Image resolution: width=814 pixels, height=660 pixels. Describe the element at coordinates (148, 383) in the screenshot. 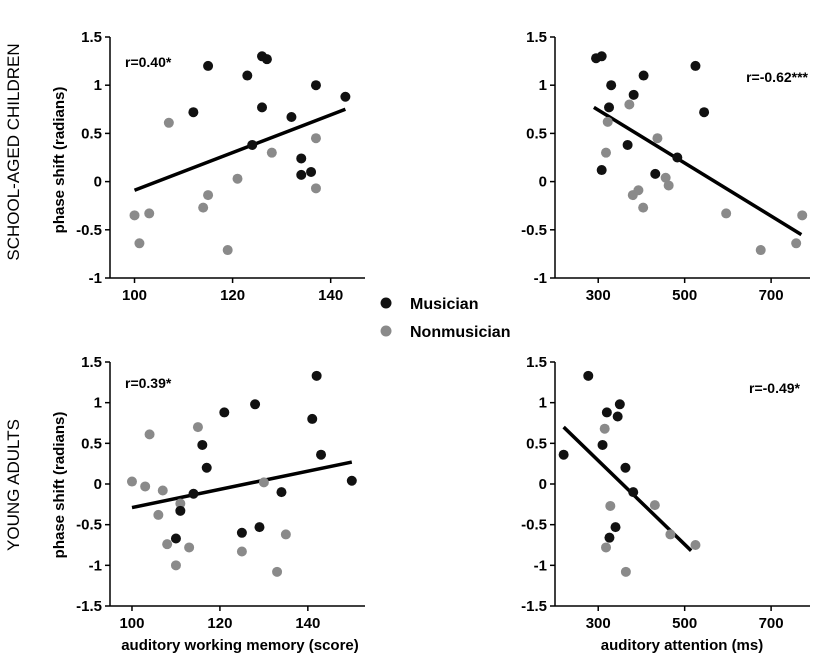

I see `correlation-label: r=0.39*` at that location.